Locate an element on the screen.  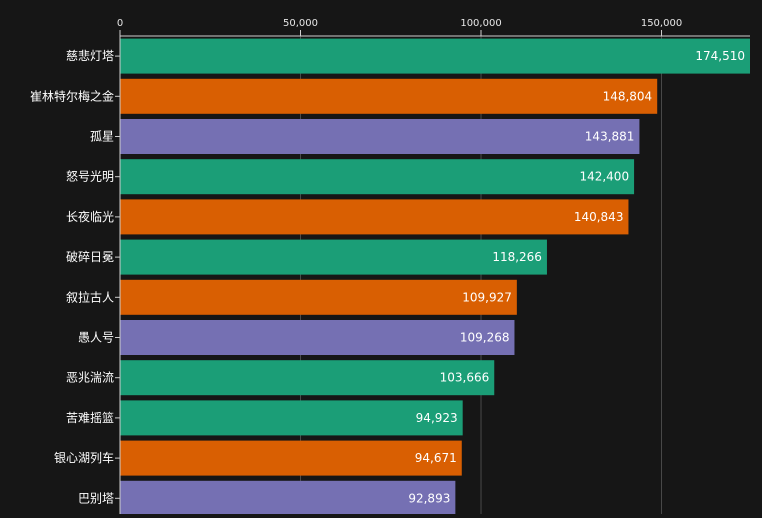
category-label-4: 长夜临光 is located at coordinates (90, 216).